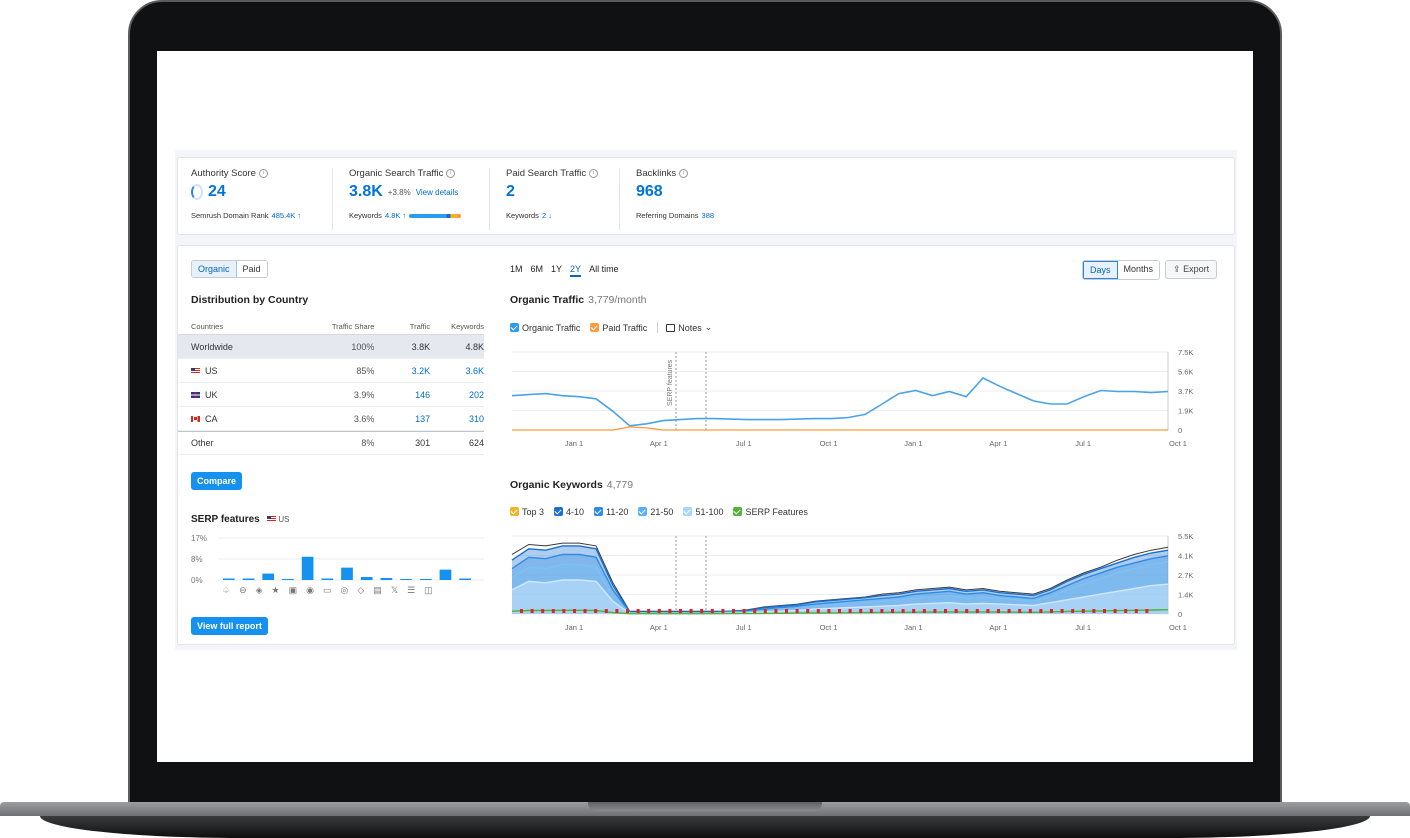 This screenshot has width=1410, height=838. What do you see at coordinates (684, 327) in the screenshot?
I see `notes-dropdown: Notes ⌄` at bounding box center [684, 327].